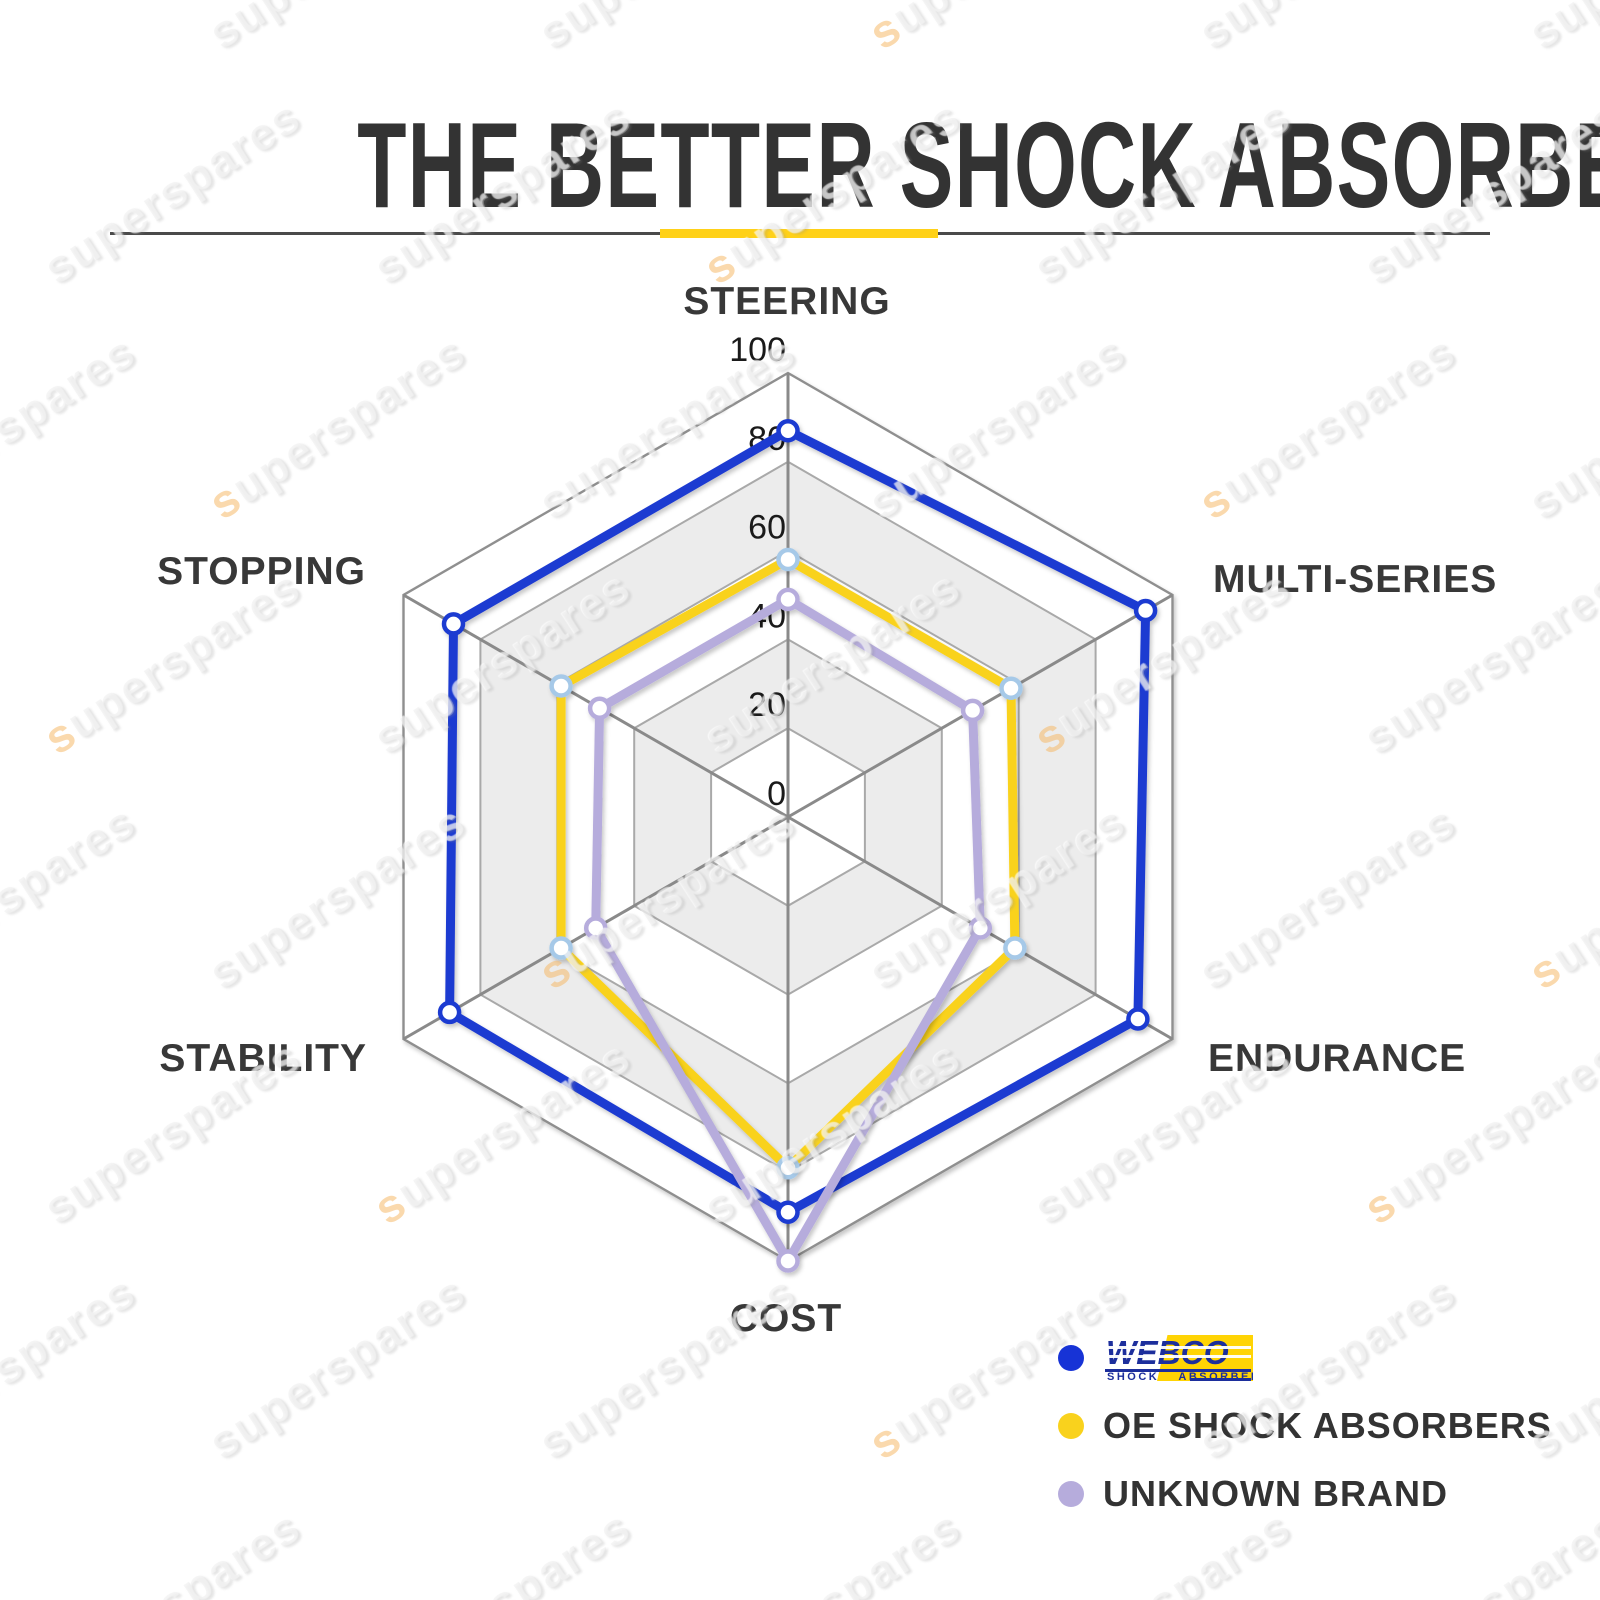 This screenshot has width=1600, height=1600. Describe the element at coordinates (263, 1058) in the screenshot. I see `axis-label-stability: STABILITY` at that location.